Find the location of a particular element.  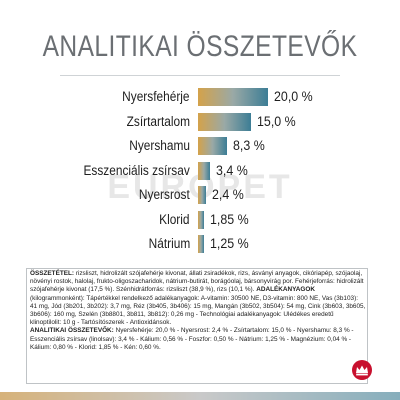

bar-value-label: 8,3 % is located at coordinates (249, 145).